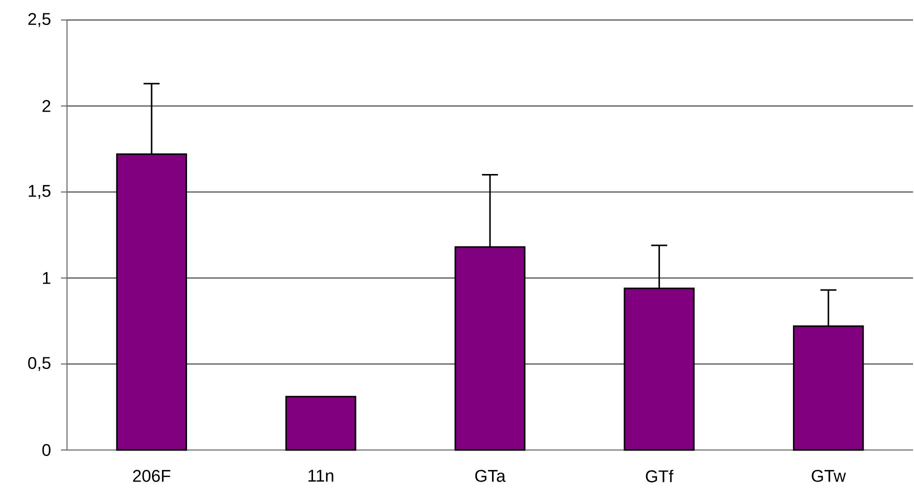 The image size is (914, 499). What do you see at coordinates (151, 476) in the screenshot?
I see `x-tick-label: 206F` at bounding box center [151, 476].